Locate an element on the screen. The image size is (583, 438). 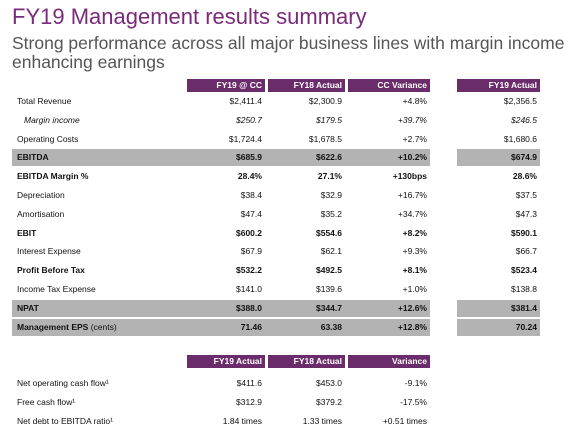
cell-value: $66.7 is located at coordinates (526, 251).